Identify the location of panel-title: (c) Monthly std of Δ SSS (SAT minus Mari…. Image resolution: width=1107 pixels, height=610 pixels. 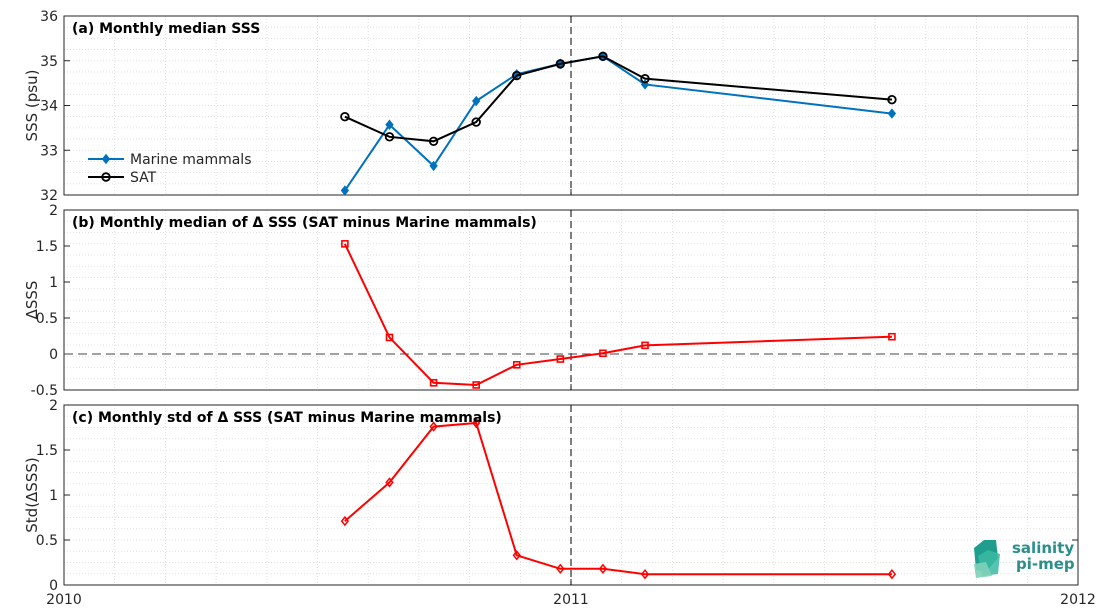
(287, 418).